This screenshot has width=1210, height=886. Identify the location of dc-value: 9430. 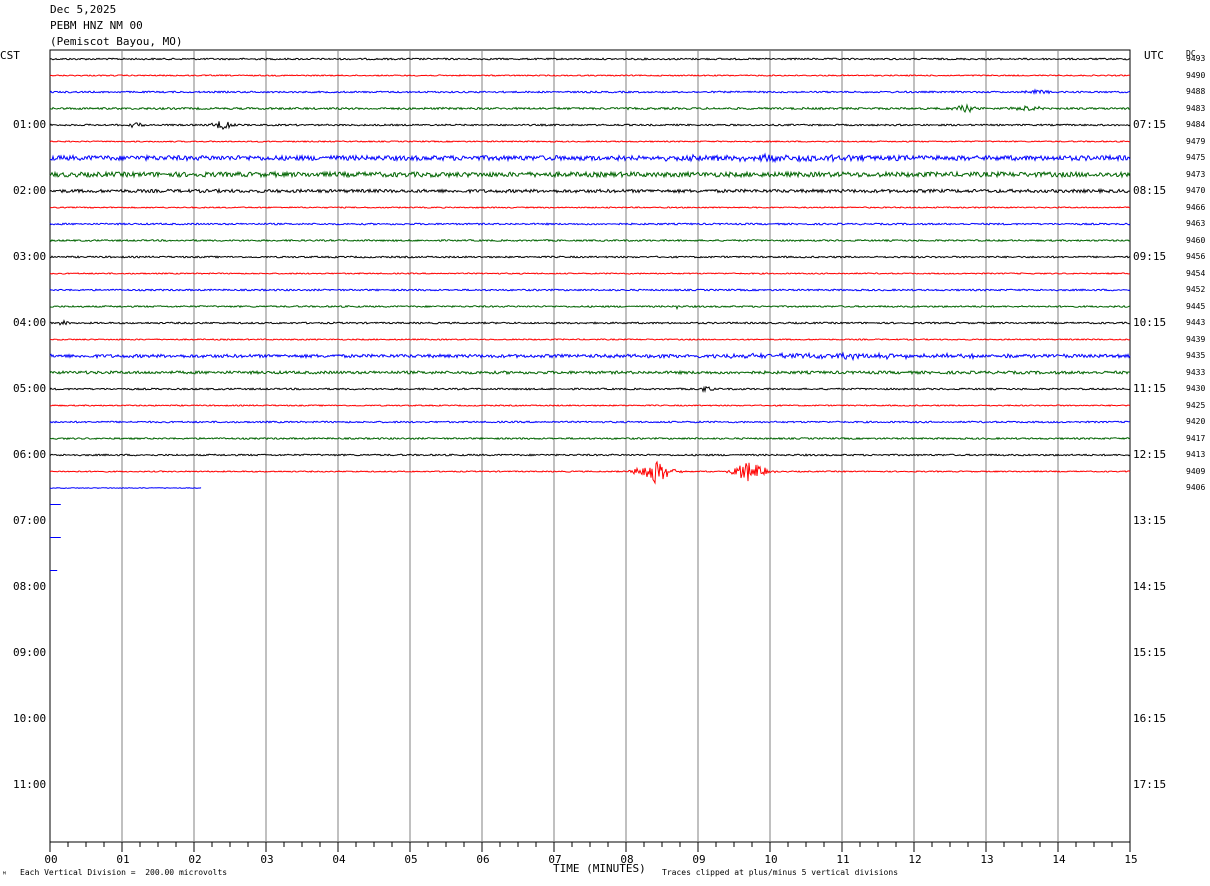
(1196, 388).